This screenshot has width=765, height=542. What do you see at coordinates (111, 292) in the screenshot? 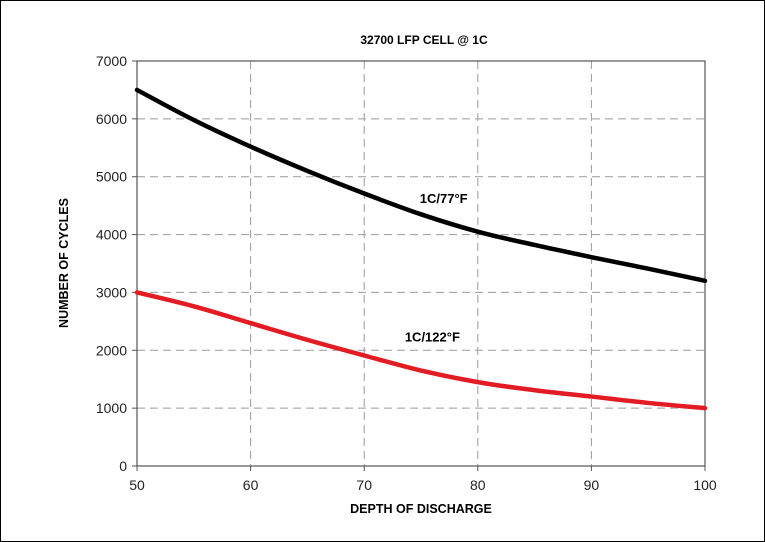
I see `y-tick-label: 3000` at bounding box center [111, 292].